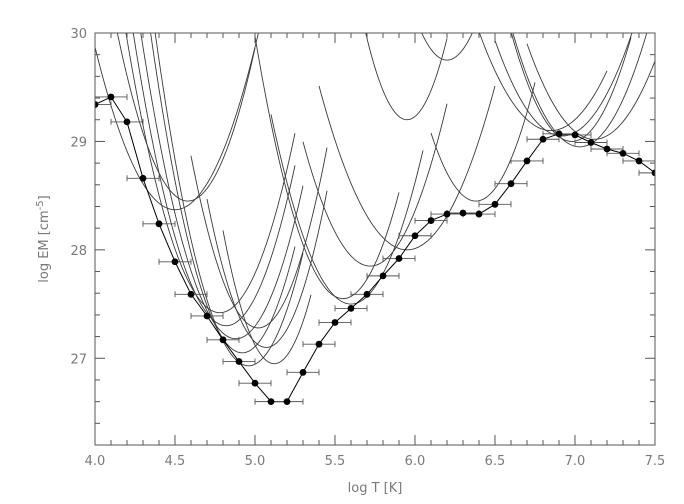 This screenshot has height=504, width=684. I want to click on y-axis-label-close: ], so click(44, 197).